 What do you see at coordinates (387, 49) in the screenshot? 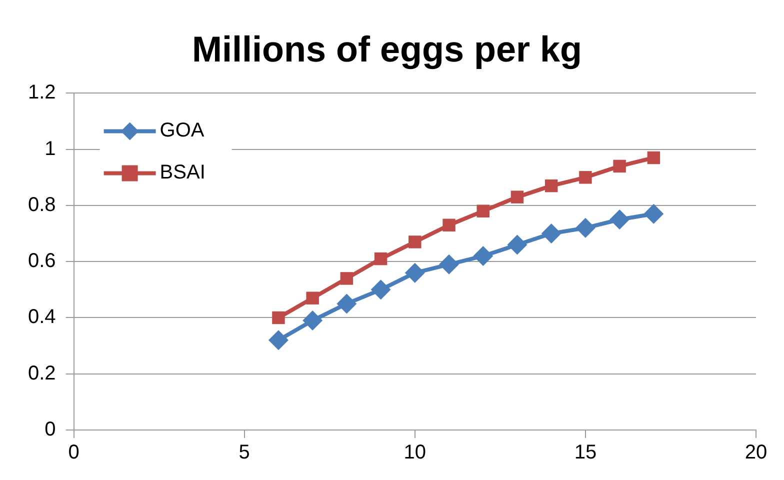
I see `chart-title: Millions of eggs per kg` at bounding box center [387, 49].